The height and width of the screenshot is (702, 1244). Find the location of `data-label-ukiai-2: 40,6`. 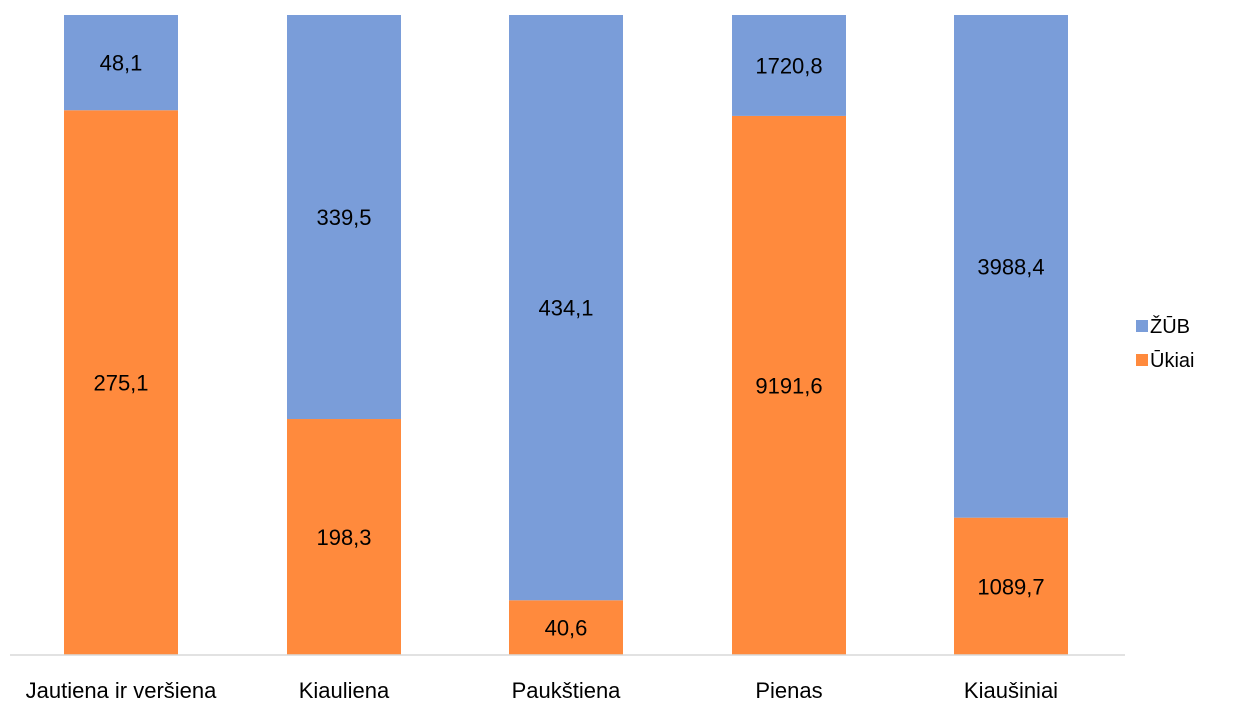

data-label-ukiai-2: 40,6 is located at coordinates (566, 628).